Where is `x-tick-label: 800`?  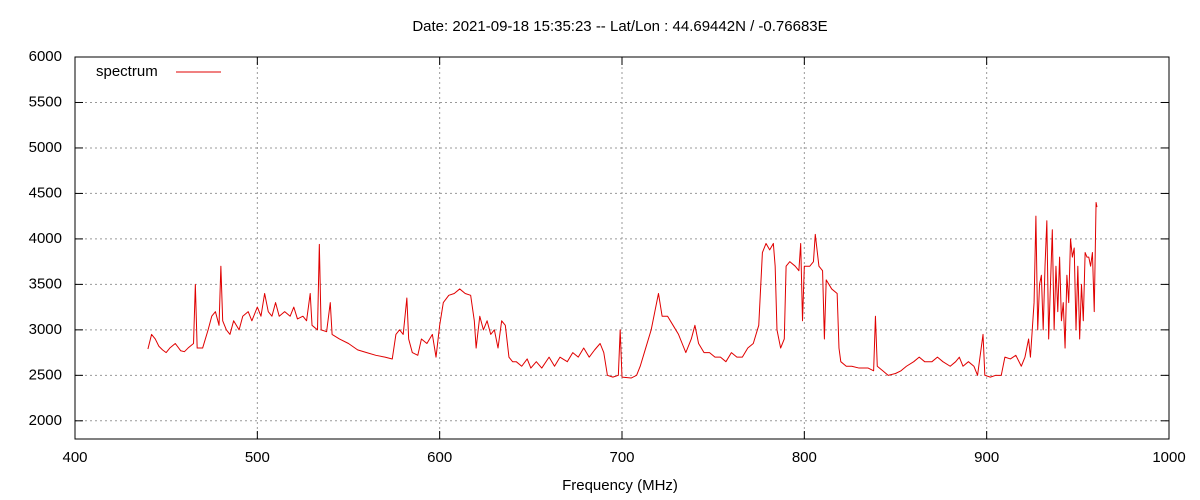 x-tick-label: 800 is located at coordinates (804, 457).